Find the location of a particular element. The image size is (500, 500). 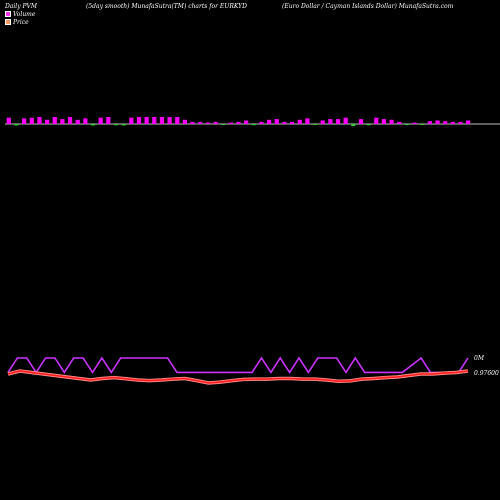

legend-swatch-price is located at coordinates (8, 22).